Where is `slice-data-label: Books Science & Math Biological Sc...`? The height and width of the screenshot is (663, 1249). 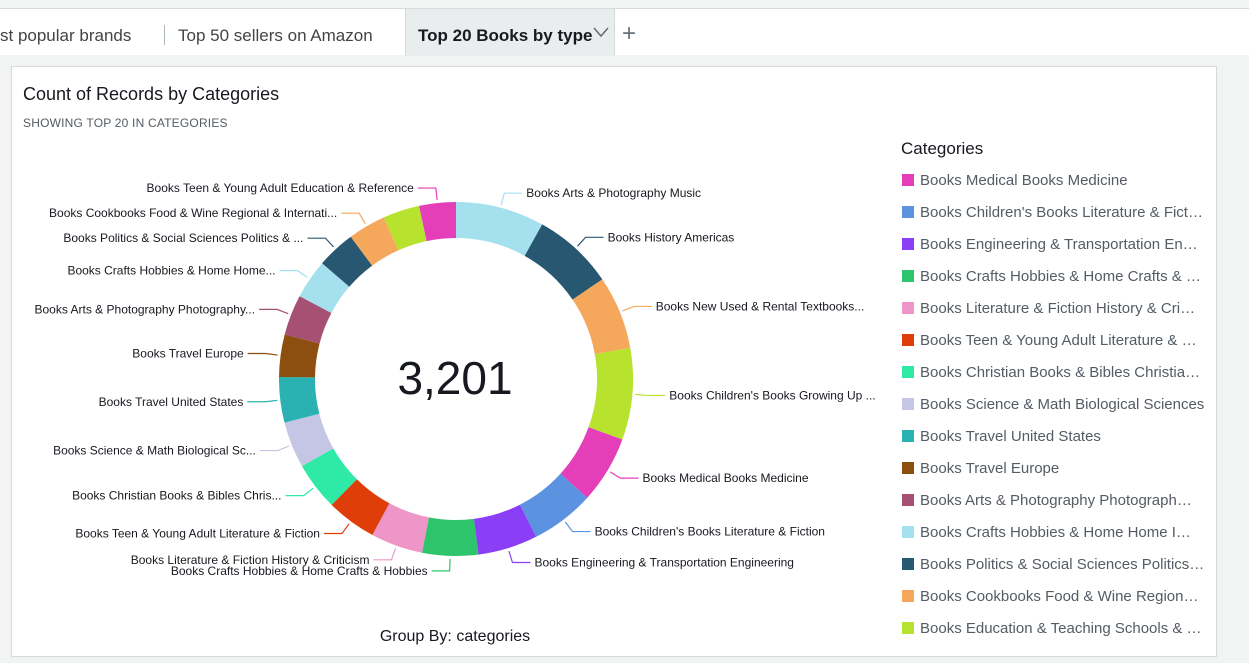
slice-data-label: Books Science & Math Biological Sc... is located at coordinates (154, 451).